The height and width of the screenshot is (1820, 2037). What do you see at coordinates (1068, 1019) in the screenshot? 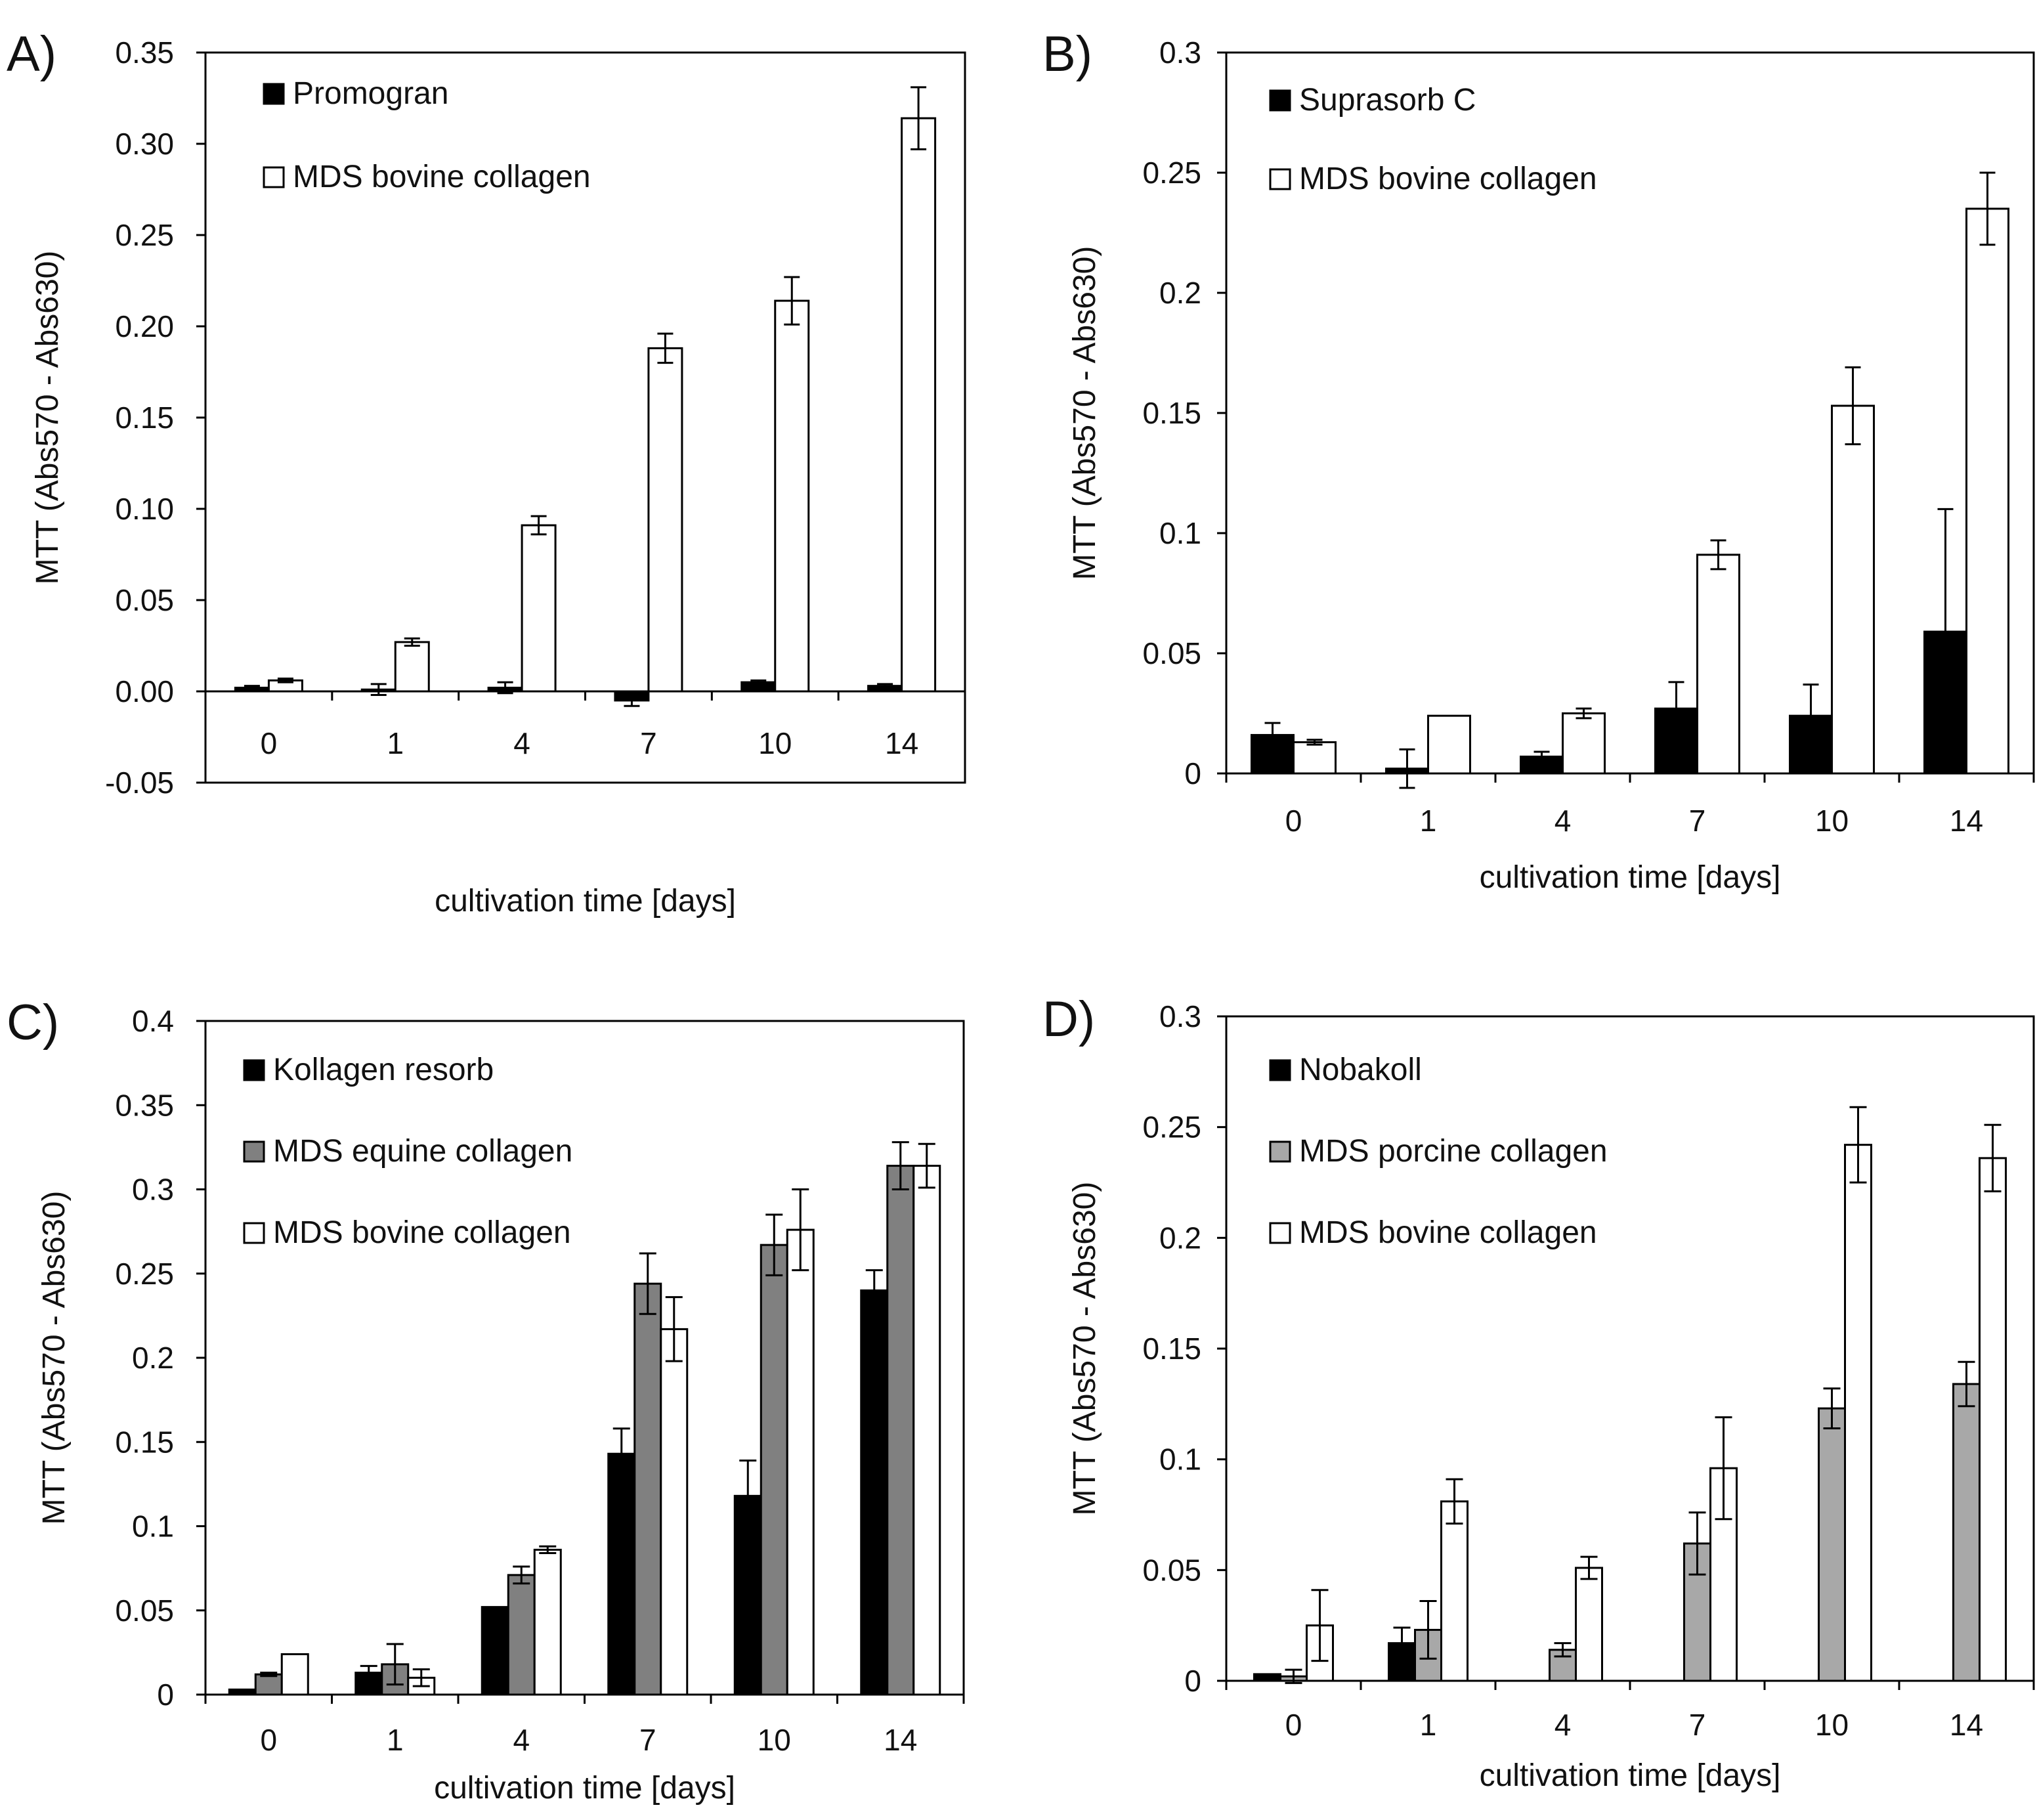
I see `panel-label: D)` at bounding box center [1068, 1019].